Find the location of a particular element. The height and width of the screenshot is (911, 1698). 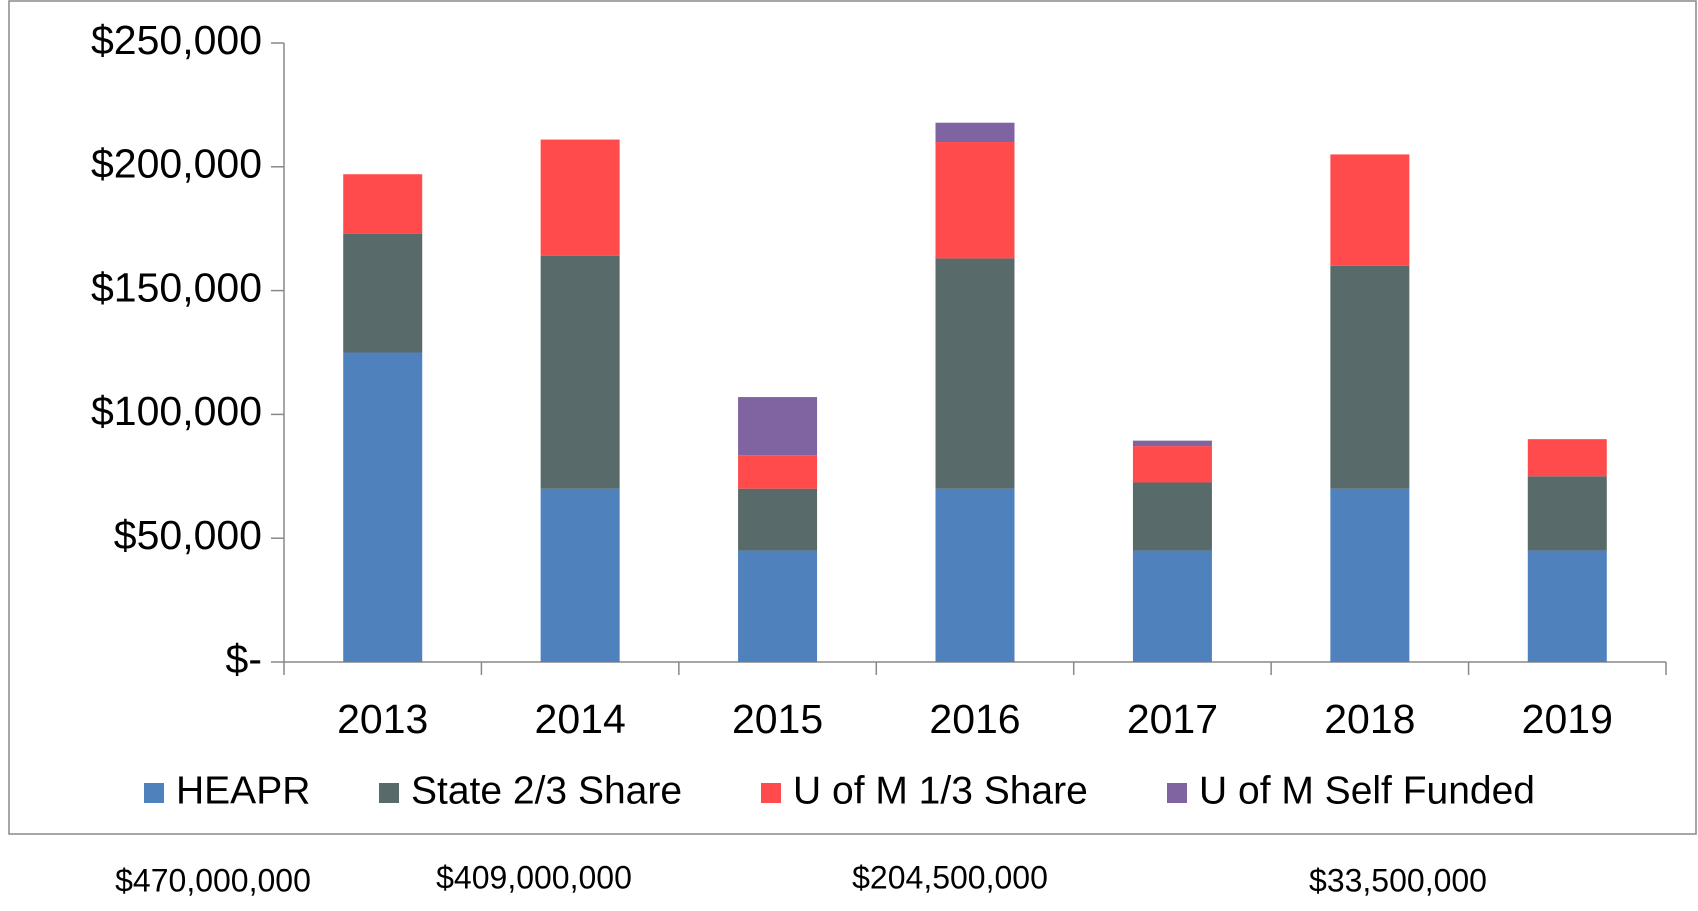

y-tick-label: $50,000 is located at coordinates (188, 535).